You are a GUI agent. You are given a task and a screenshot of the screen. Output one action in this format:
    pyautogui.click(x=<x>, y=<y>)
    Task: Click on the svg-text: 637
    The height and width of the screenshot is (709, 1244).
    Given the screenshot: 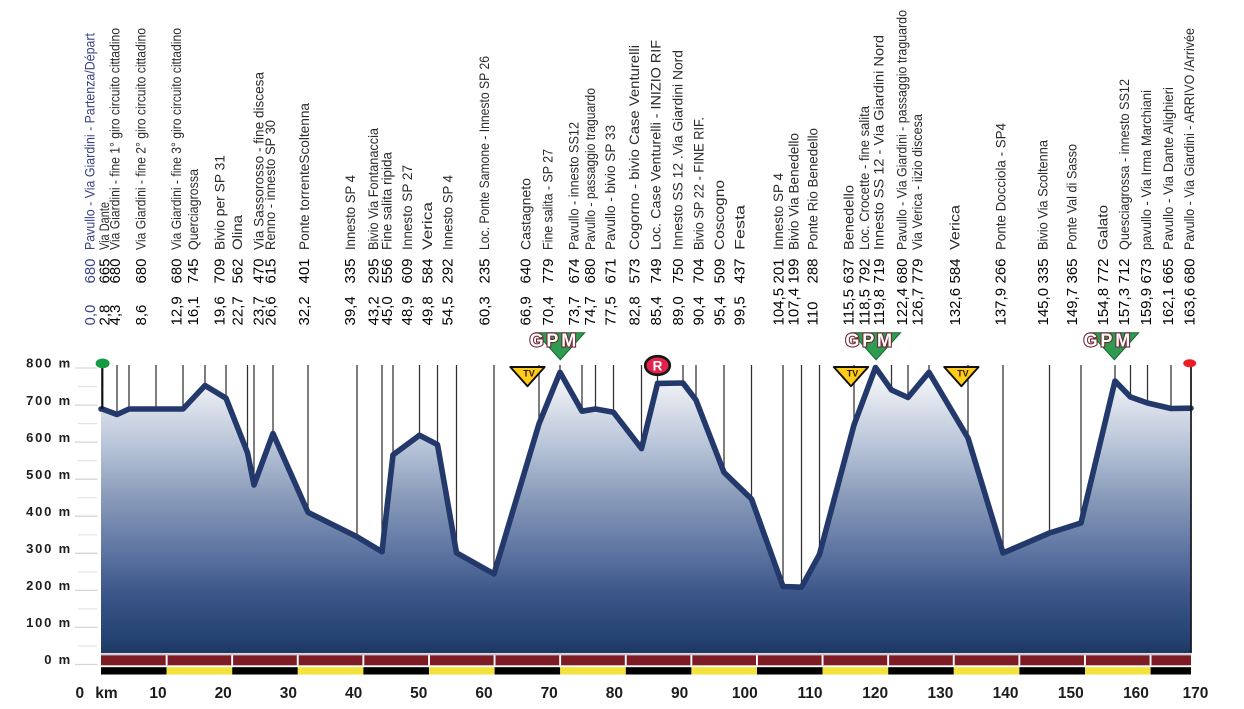 What is the action you would take?
    pyautogui.click(x=849, y=270)
    